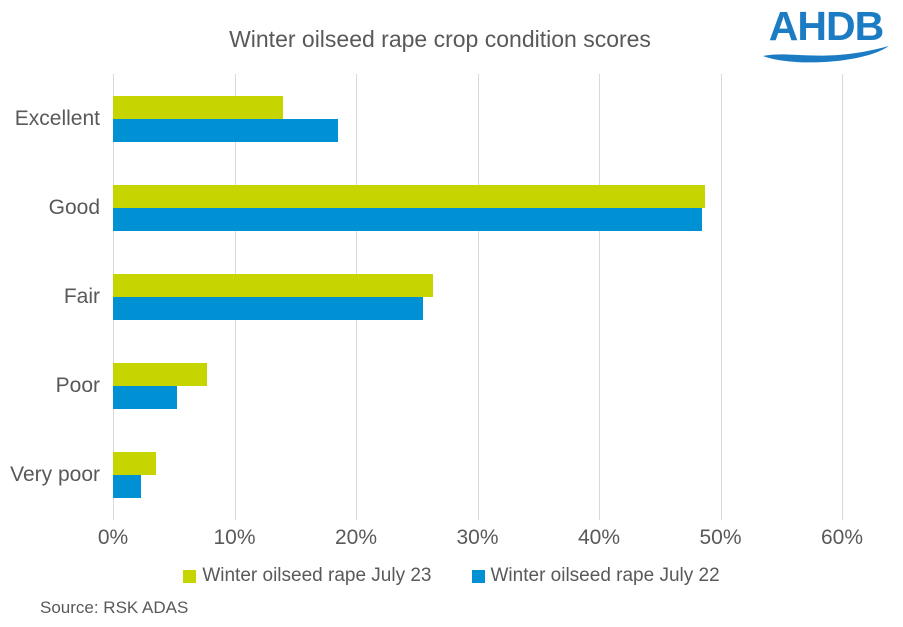  I want to click on legend-marker-july22-icon, so click(478, 576).